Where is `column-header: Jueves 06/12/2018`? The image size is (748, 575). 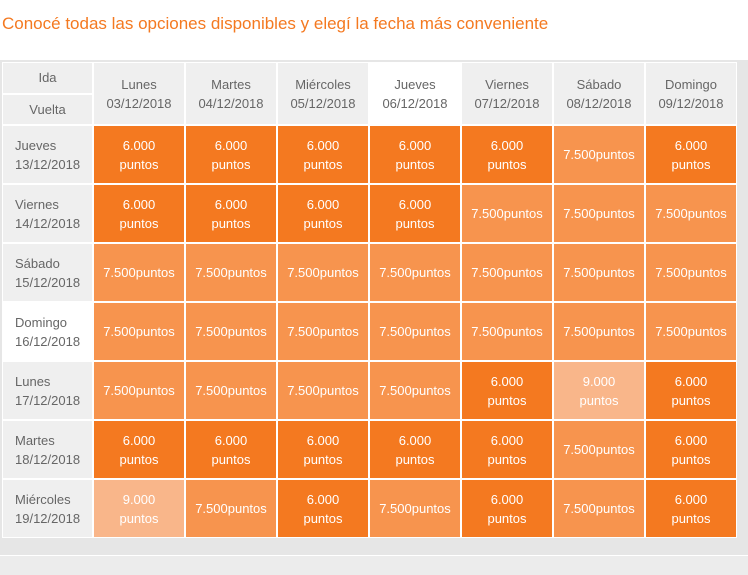 column-header: Jueves 06/12/2018 is located at coordinates (415, 93).